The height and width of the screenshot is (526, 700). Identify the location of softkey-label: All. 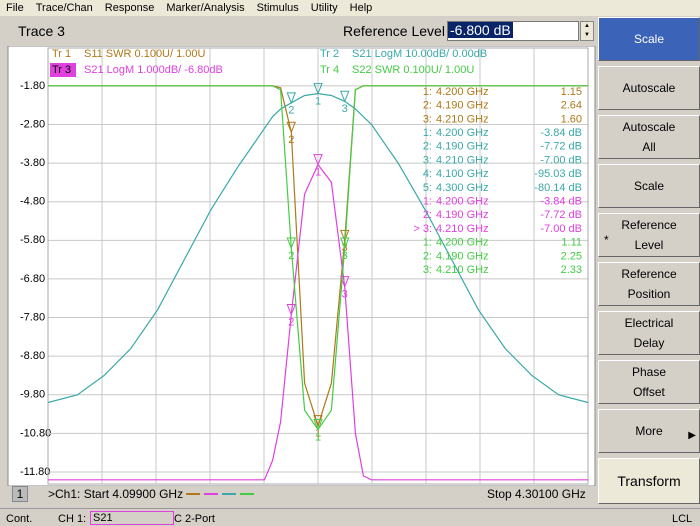
(649, 147).